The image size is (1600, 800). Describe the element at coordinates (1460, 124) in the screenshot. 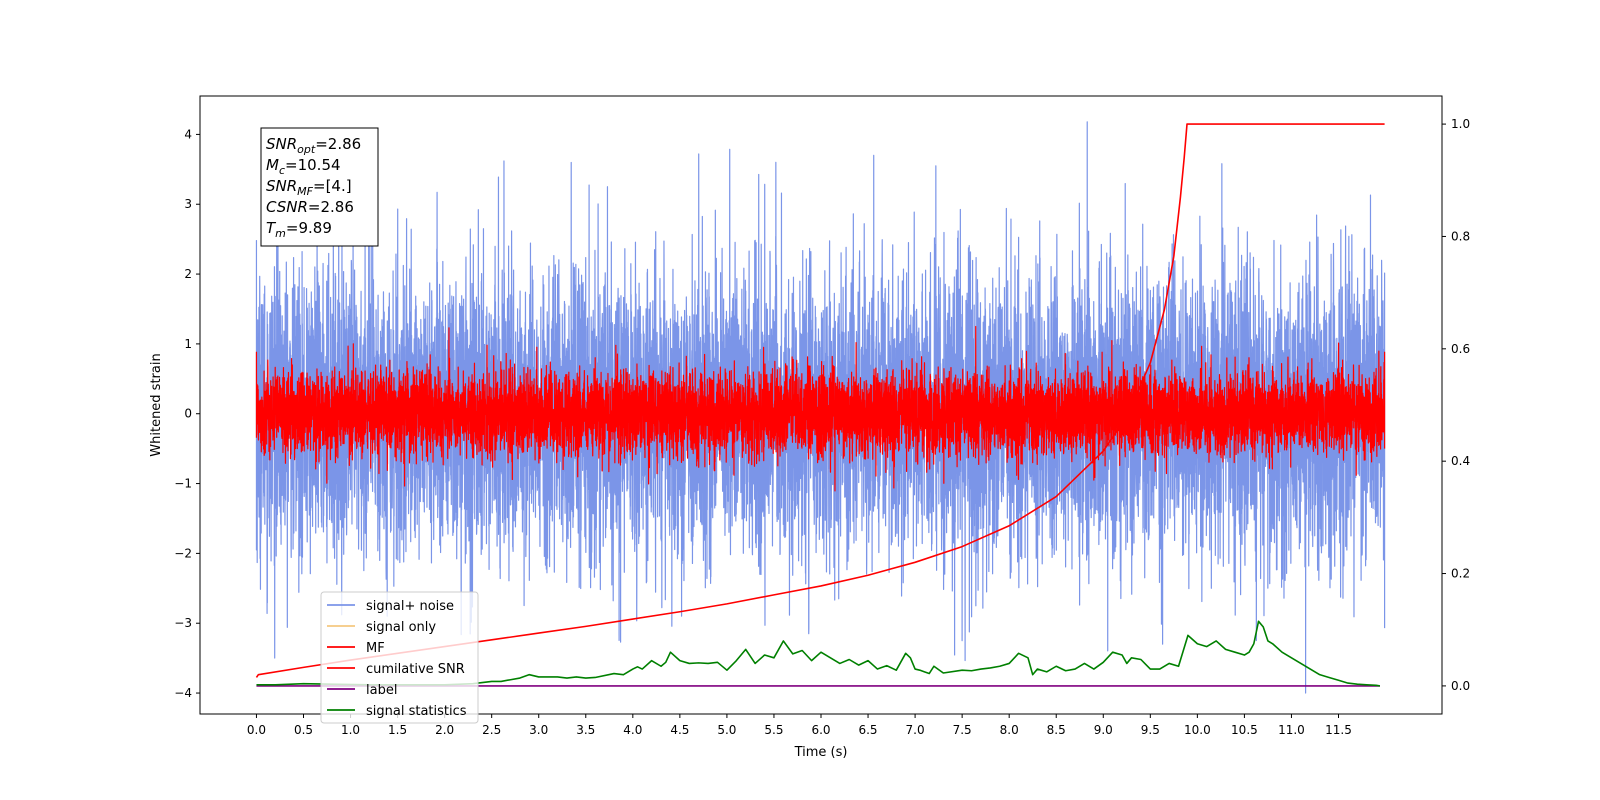

I see `y2-tick-label: 1.0` at that location.